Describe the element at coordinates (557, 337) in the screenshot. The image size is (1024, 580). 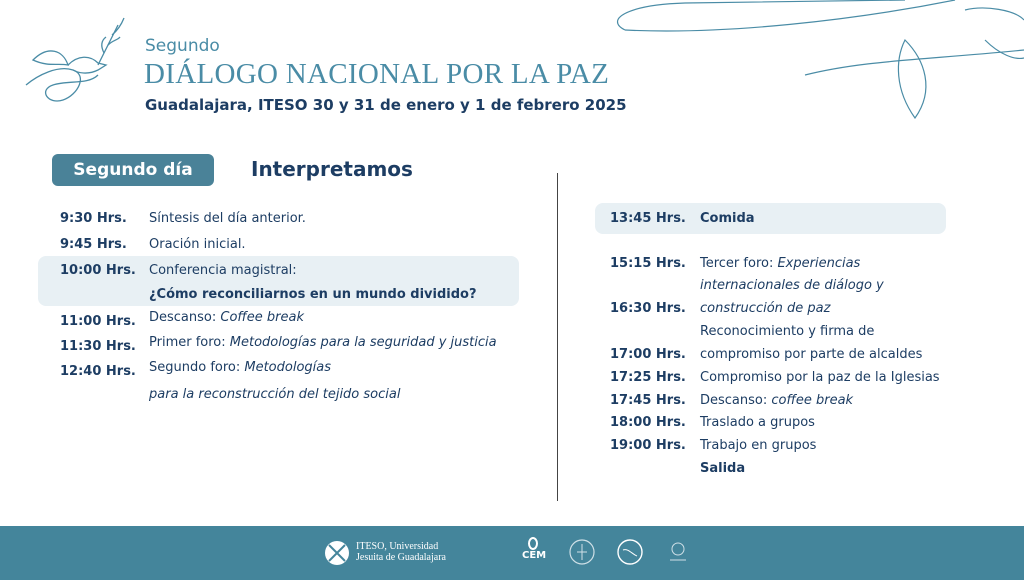
I see `column-divider` at that location.